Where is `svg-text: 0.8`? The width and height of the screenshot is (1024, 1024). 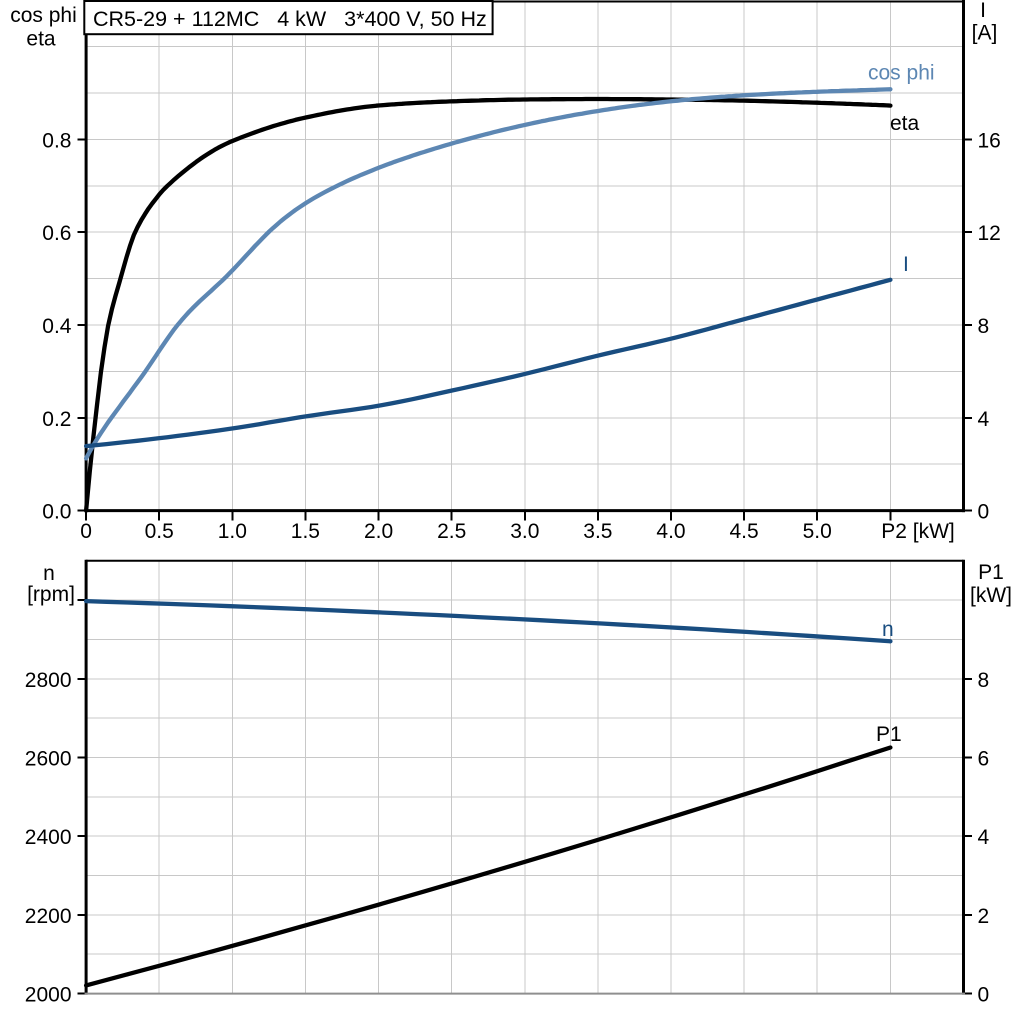 svg-text: 0.8 is located at coordinates (56, 140).